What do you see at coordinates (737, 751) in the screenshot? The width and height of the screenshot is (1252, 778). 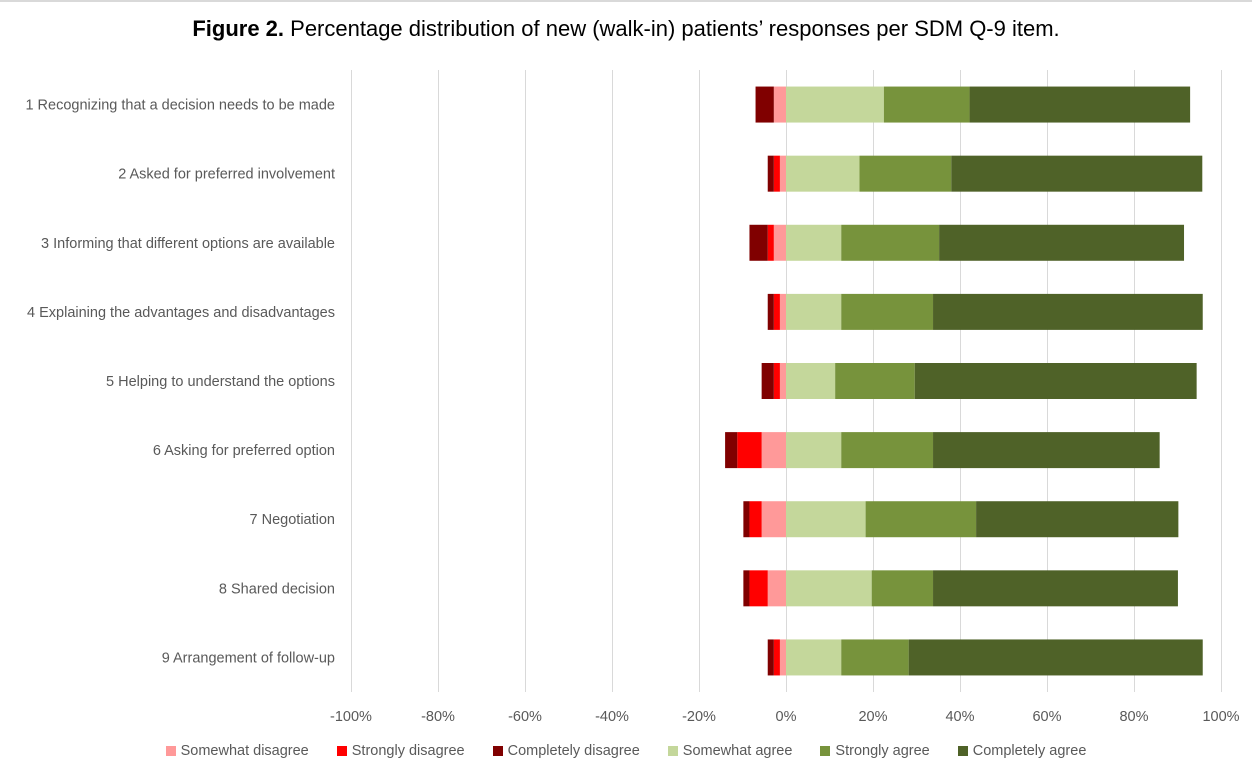 I see `legend-label: Somewhat agree` at bounding box center [737, 751].